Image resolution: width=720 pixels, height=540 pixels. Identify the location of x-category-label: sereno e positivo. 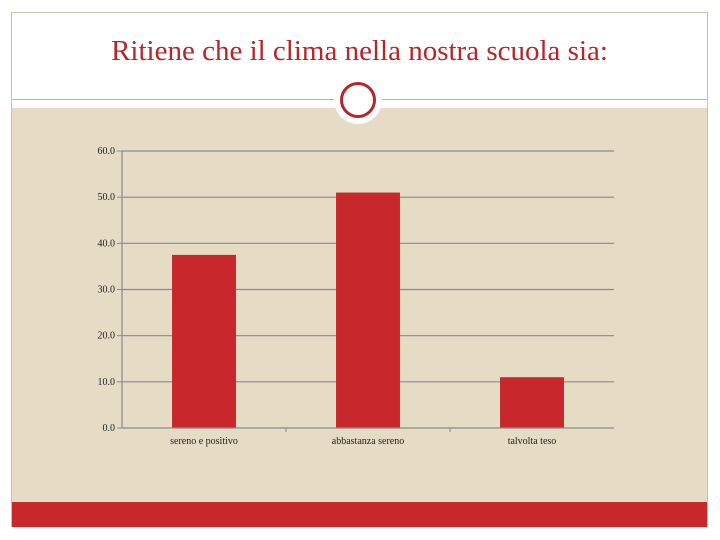
(204, 441).